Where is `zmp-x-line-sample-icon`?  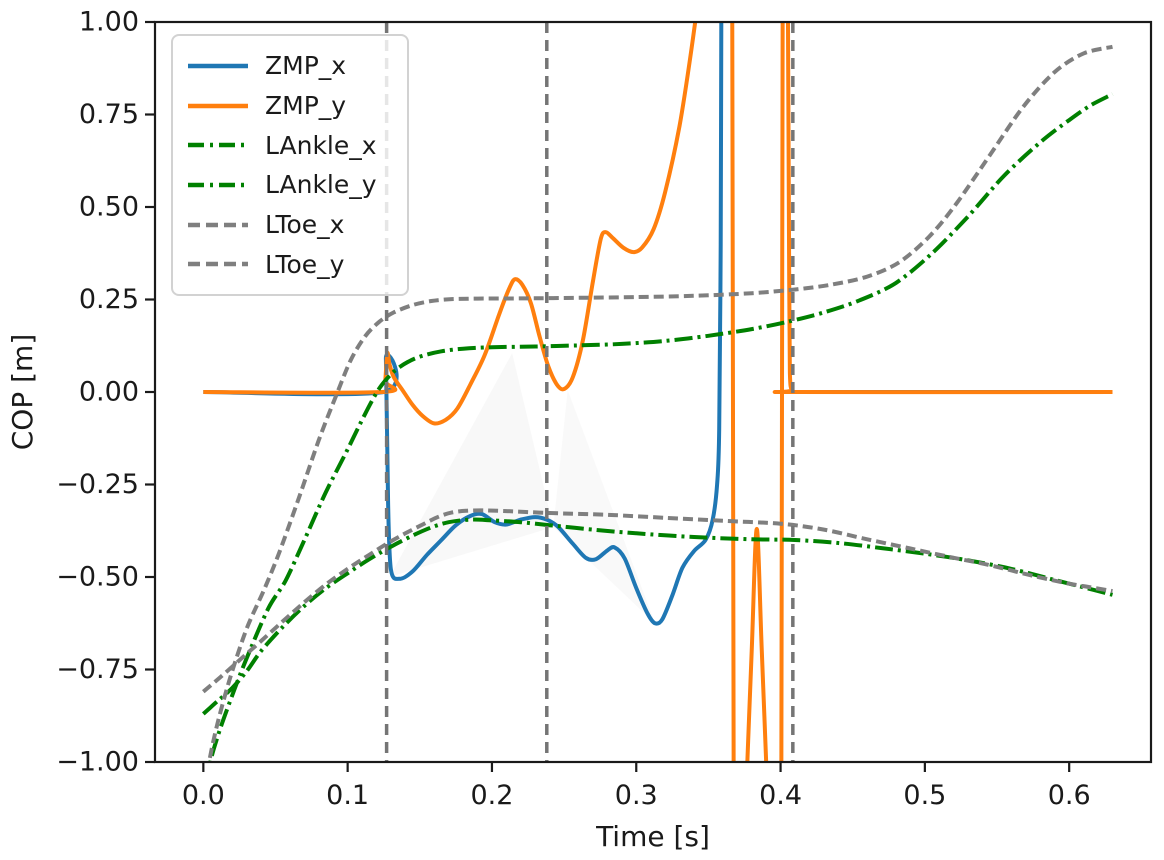
zmp-x-line-sample-icon is located at coordinates (218, 66).